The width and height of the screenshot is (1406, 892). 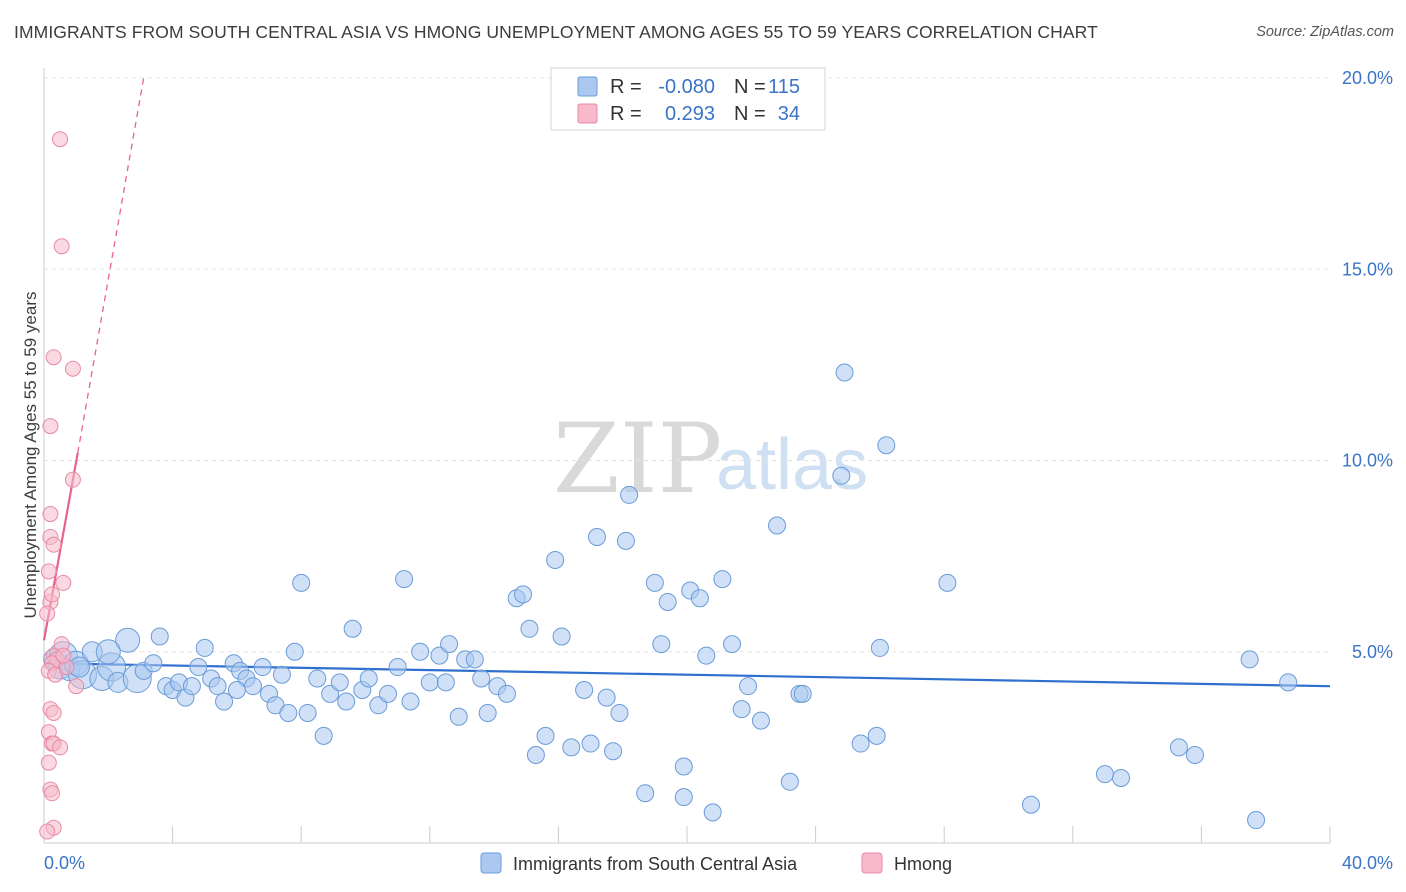 I want to click on watermark-zip: ZIP, so click(x=637, y=459).